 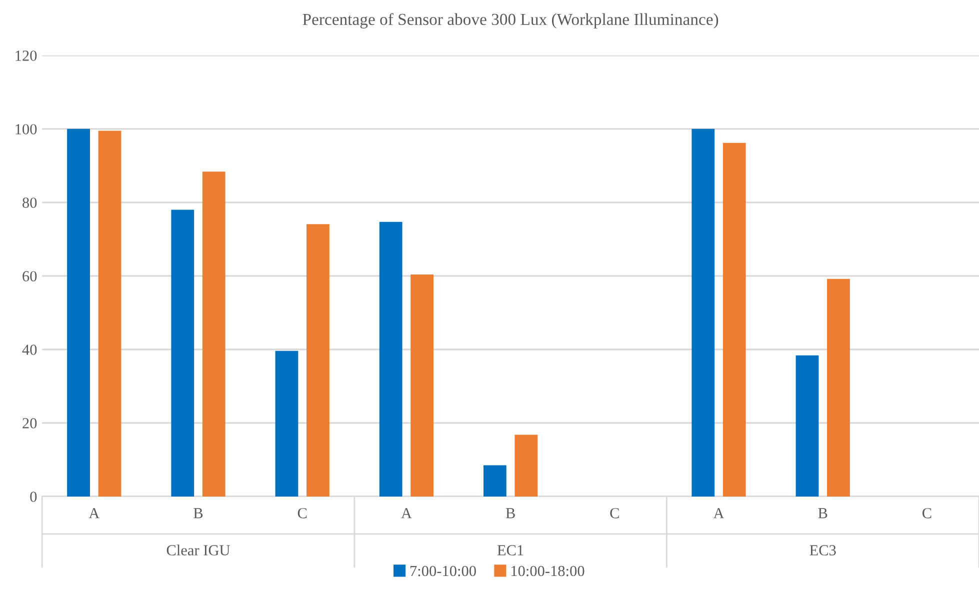 What do you see at coordinates (33, 497) in the screenshot?
I see `y-tick-label: 0` at bounding box center [33, 497].